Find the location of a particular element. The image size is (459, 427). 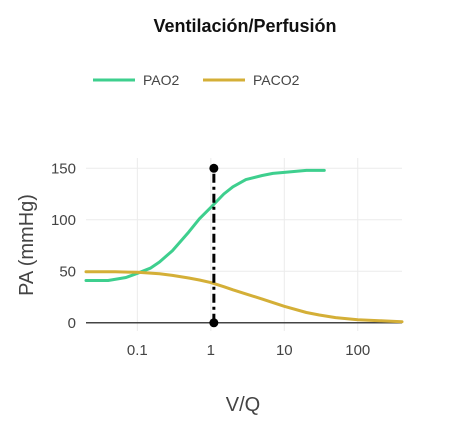

y-axis-label: PA (mmHg) is located at coordinates (27, 245).